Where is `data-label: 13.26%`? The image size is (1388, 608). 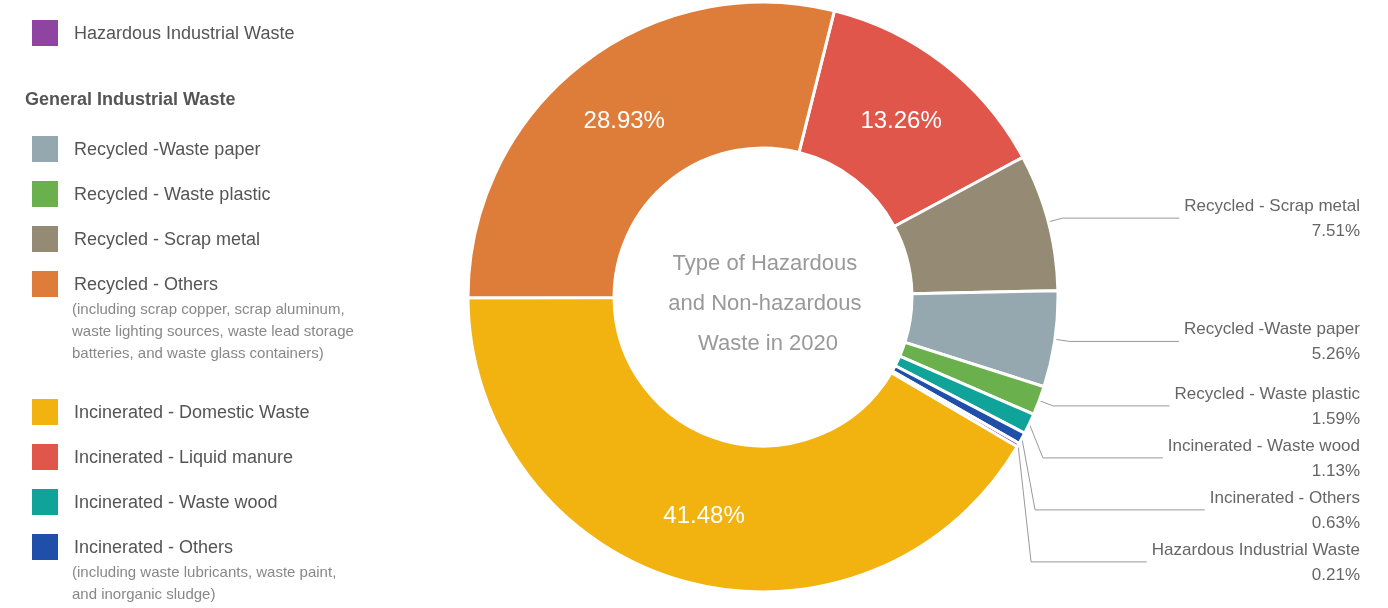 data-label: 13.26% is located at coordinates (901, 119).